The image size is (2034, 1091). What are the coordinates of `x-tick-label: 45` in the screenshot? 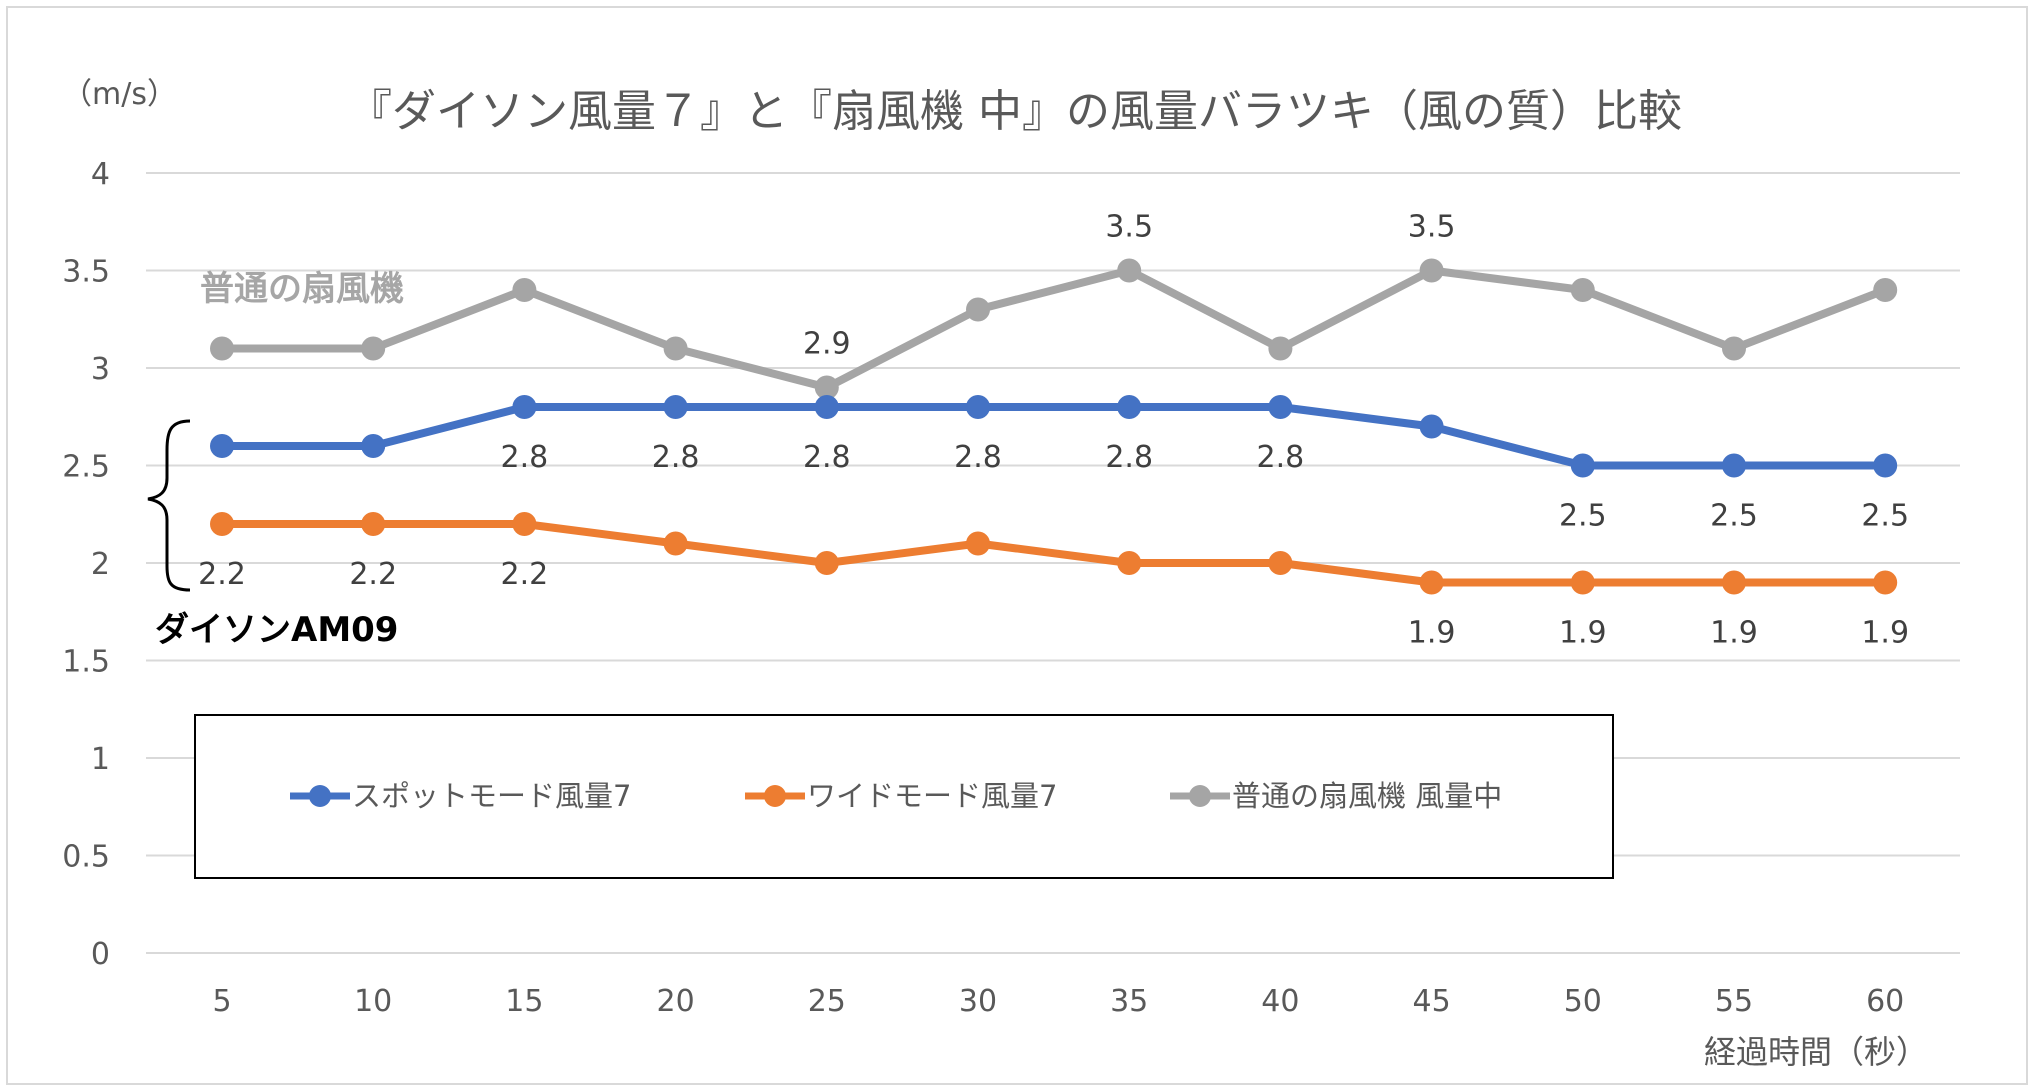 It's located at (1432, 1001).